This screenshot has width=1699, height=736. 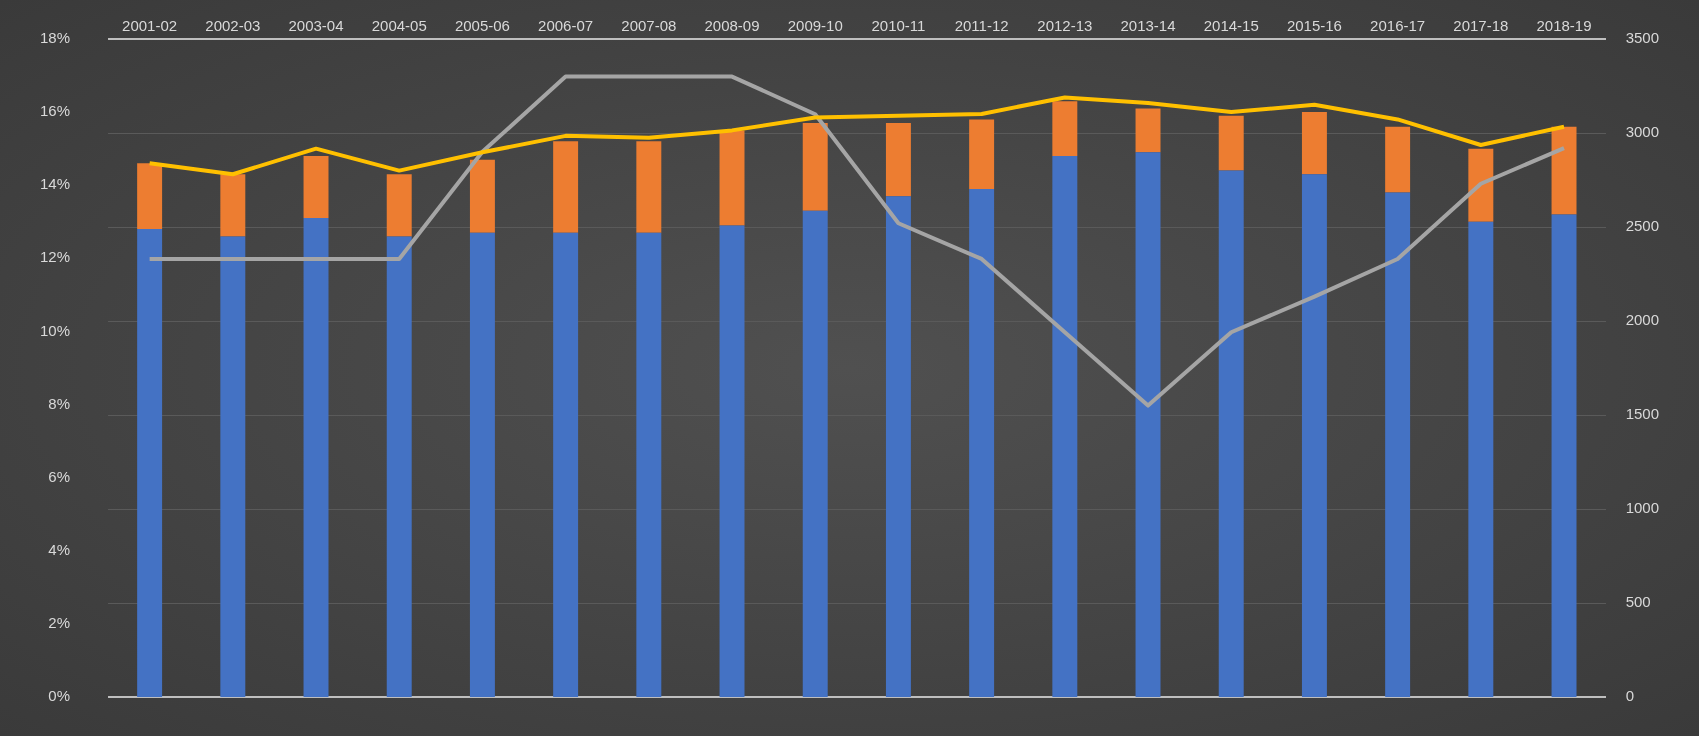 I want to click on x-tick-label: 2016-17, so click(x=1398, y=26).